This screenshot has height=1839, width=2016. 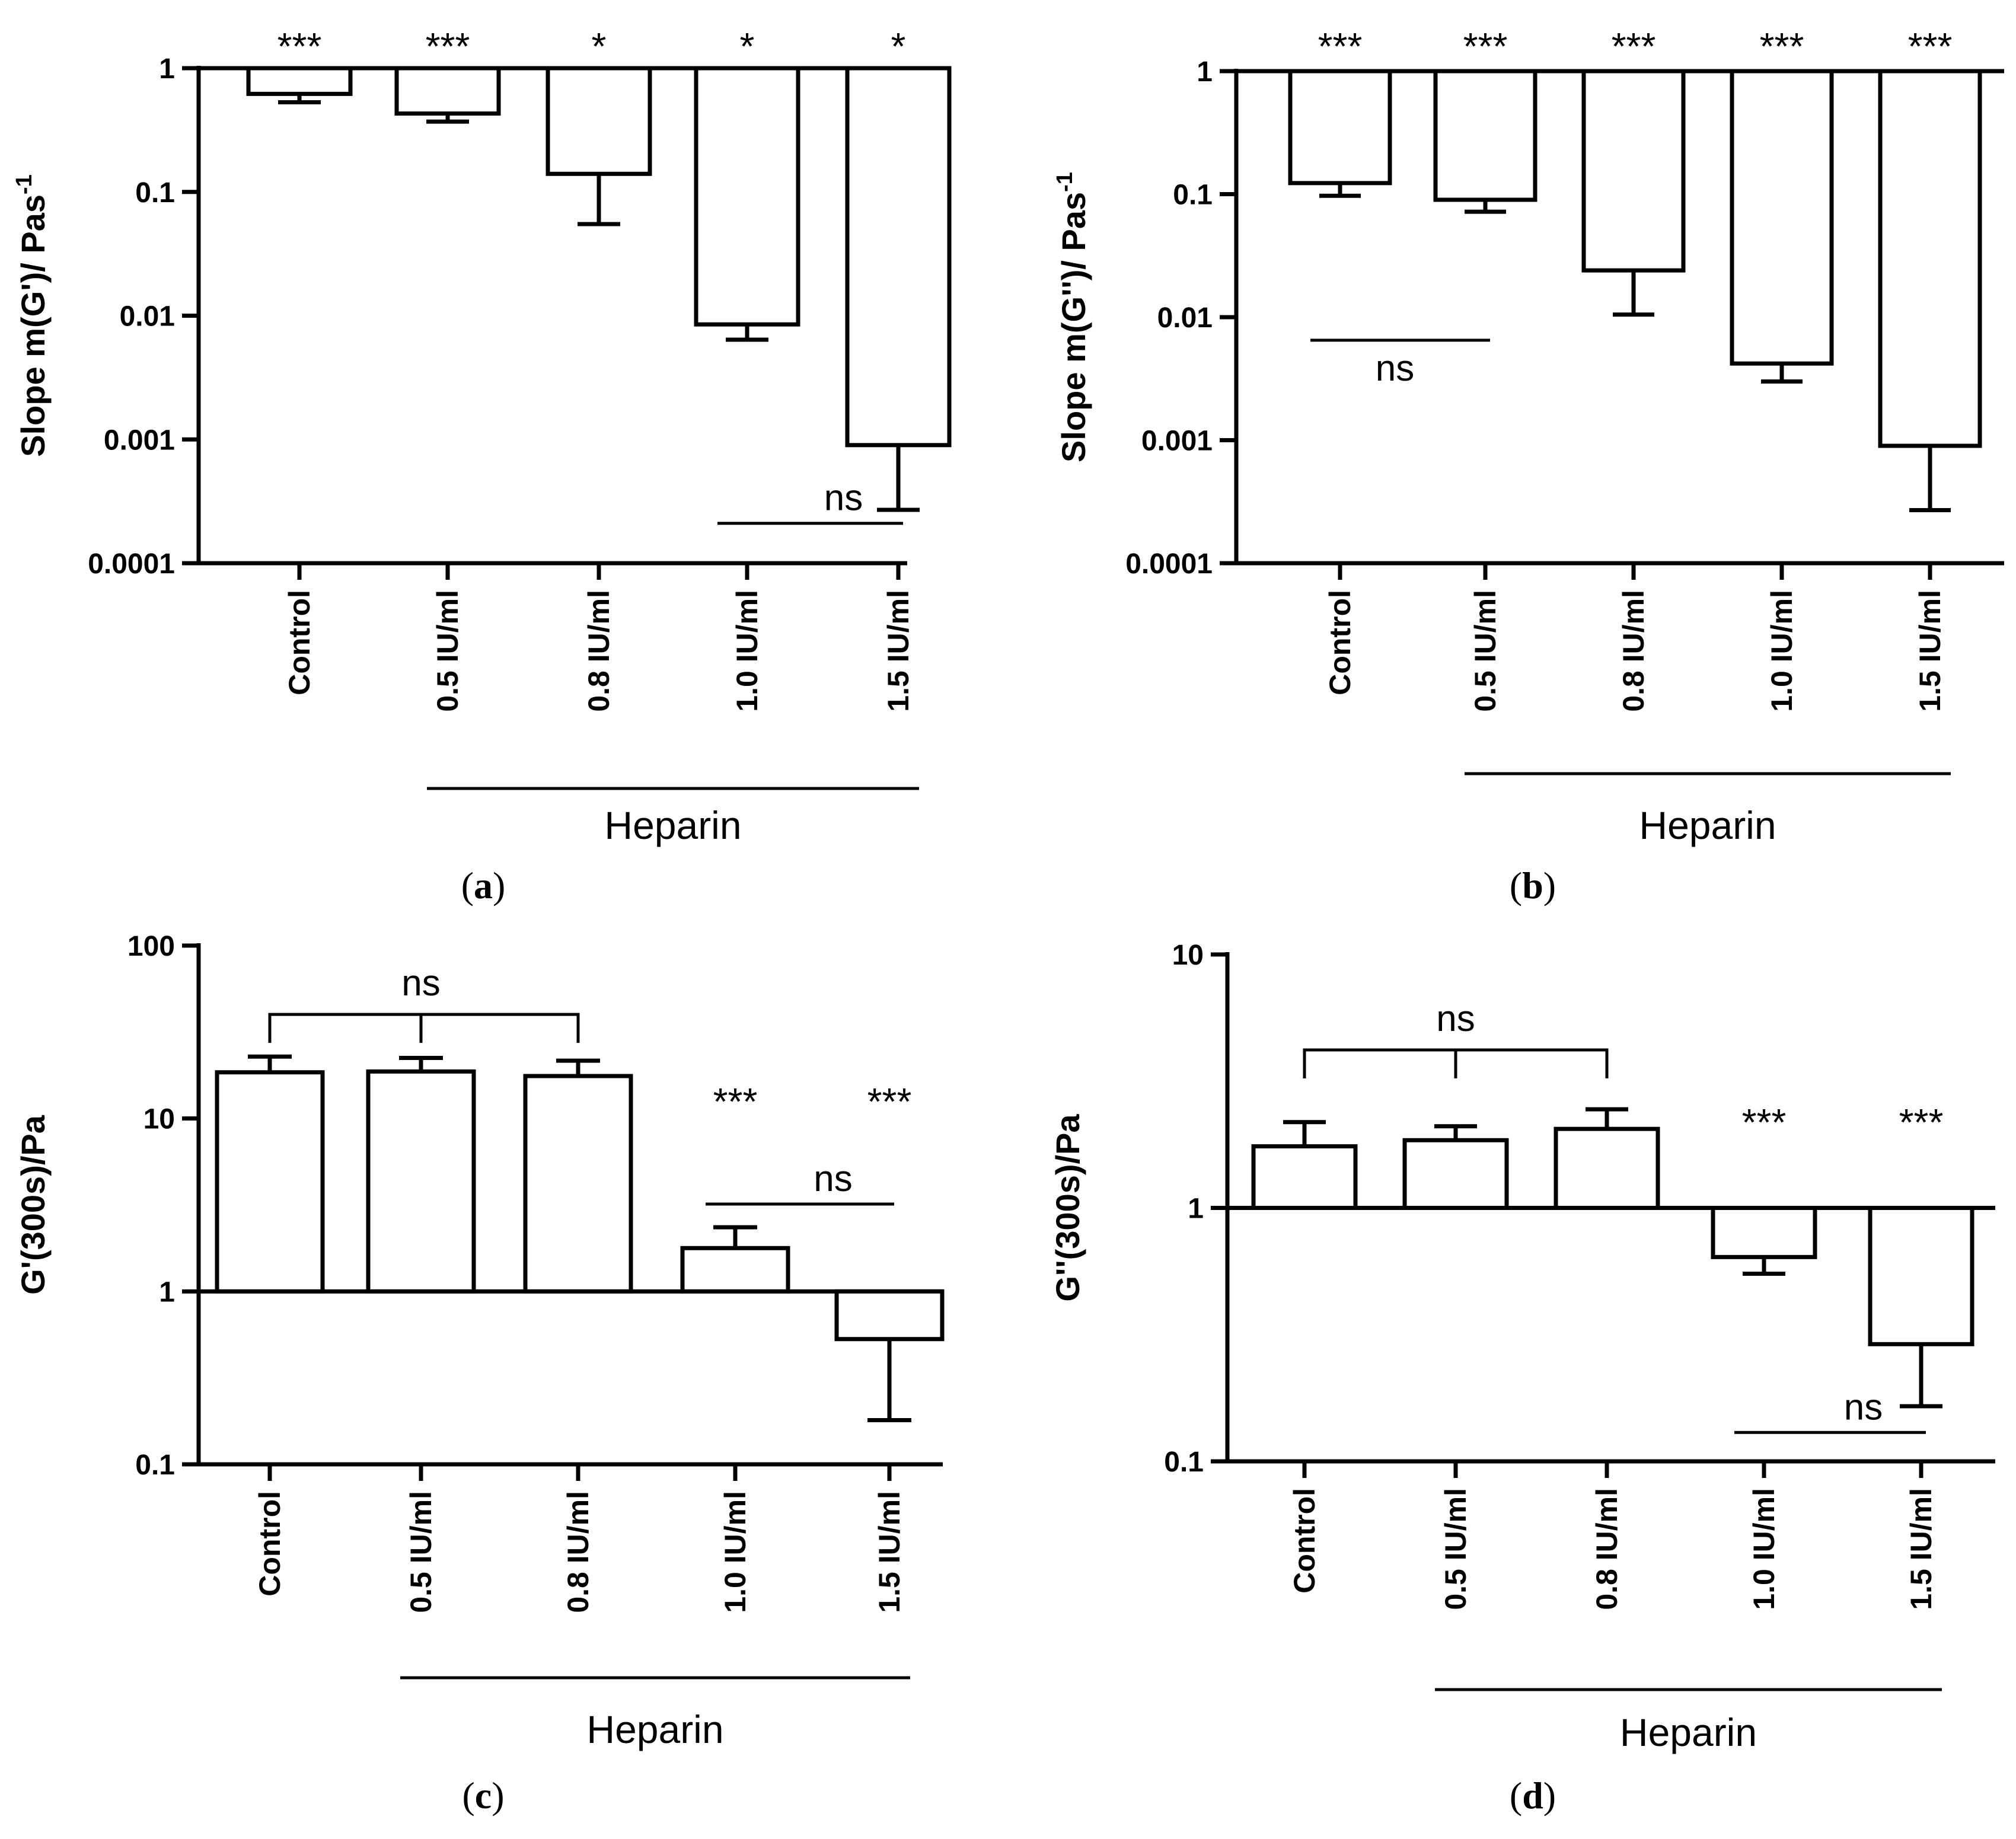 I want to click on panel-letter: c, so click(x=483, y=1795).